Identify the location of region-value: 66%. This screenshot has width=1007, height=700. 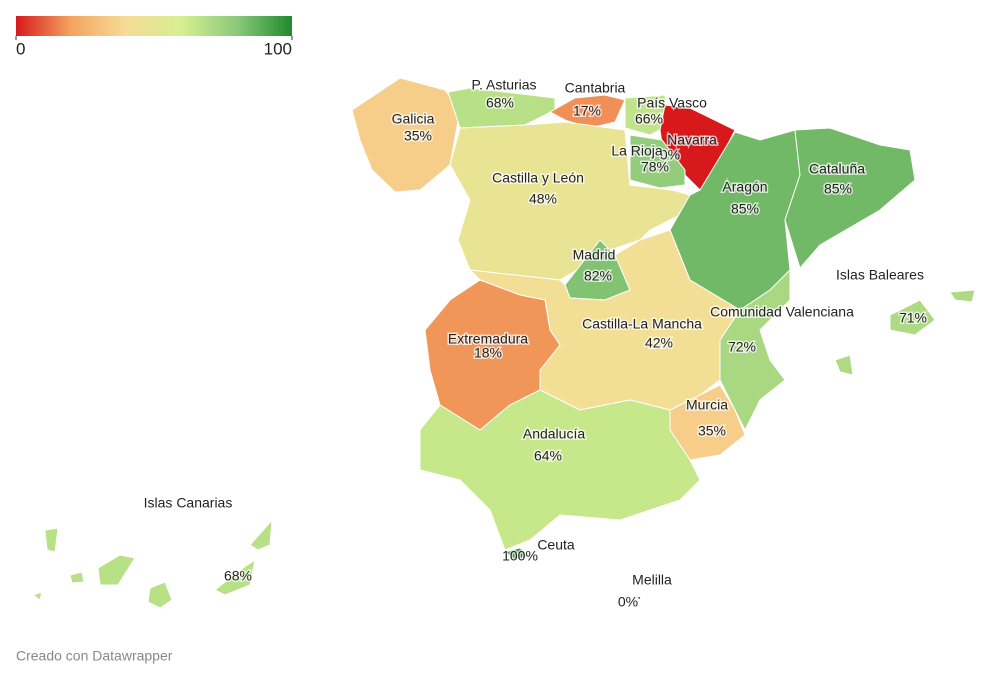
(649, 119).